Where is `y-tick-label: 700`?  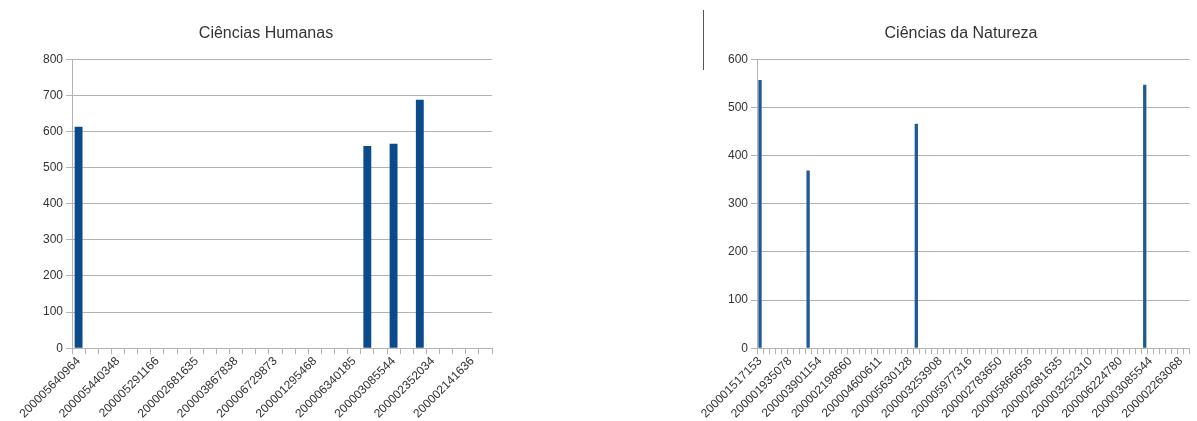 y-tick-label: 700 is located at coordinates (53, 94).